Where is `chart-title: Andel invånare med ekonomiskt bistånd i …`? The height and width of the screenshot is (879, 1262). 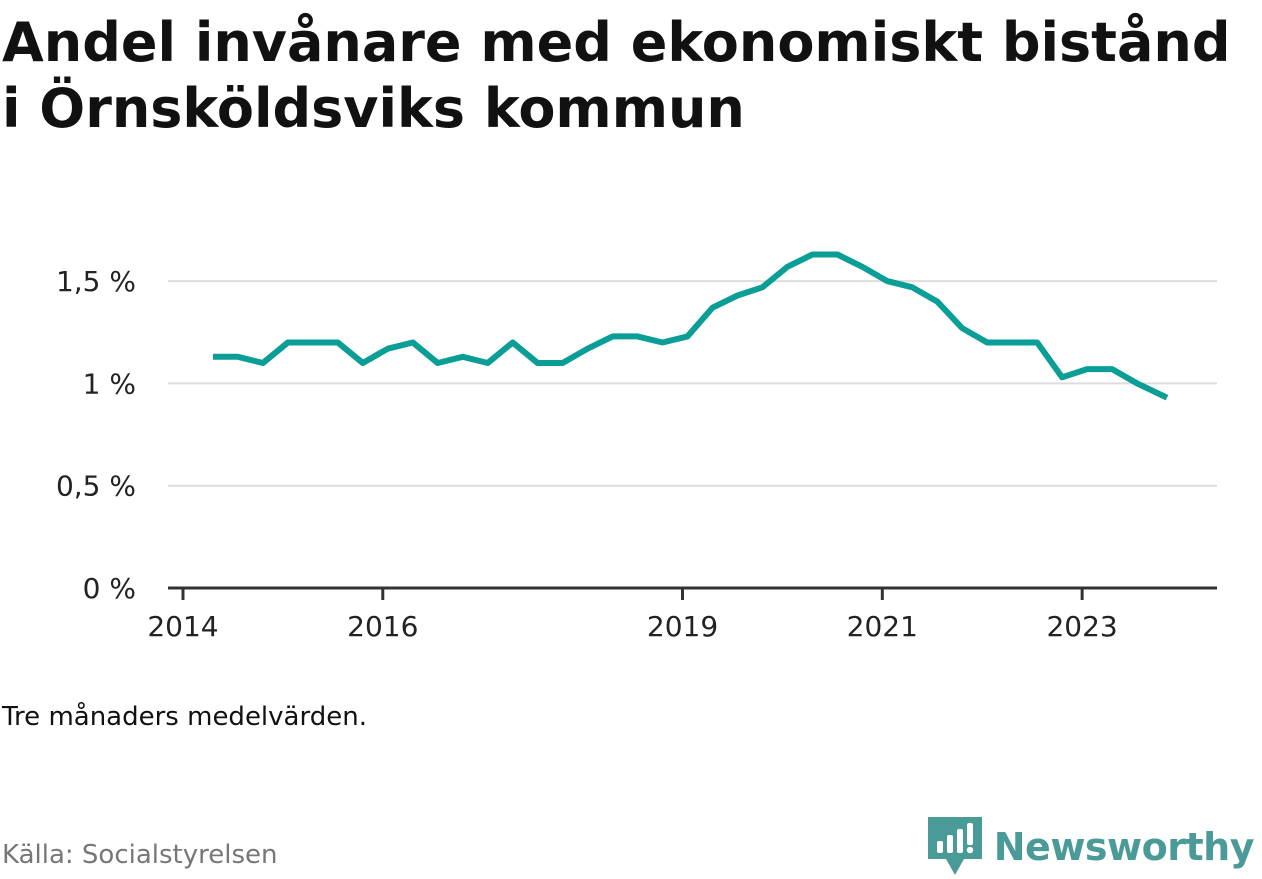 chart-title: Andel invånare med ekonomiskt bistånd i … is located at coordinates (616, 75).